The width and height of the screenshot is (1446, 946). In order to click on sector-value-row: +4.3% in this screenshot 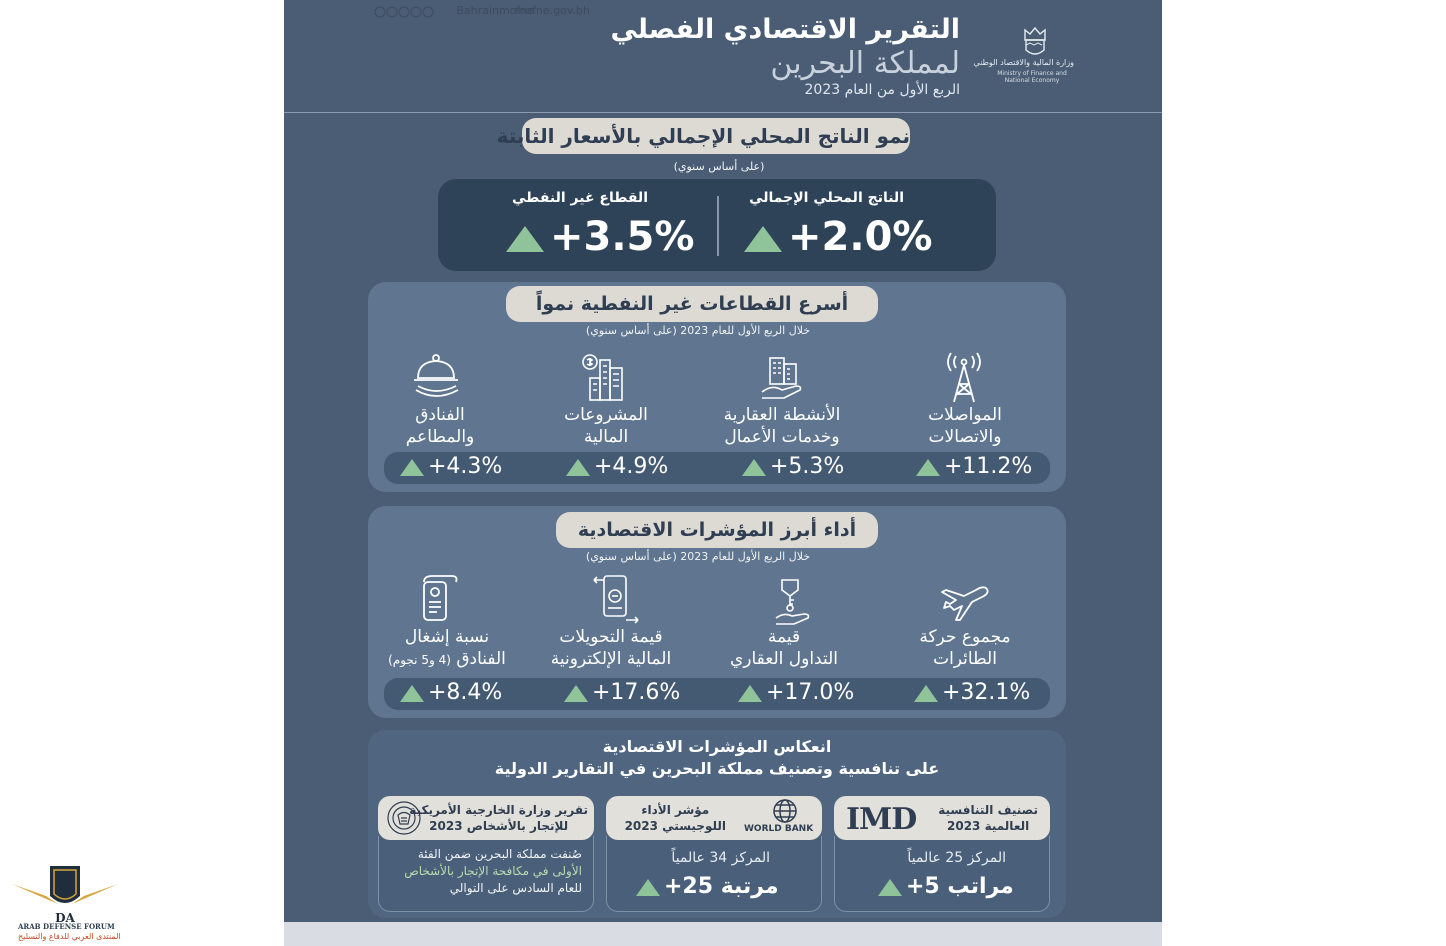, I will do `click(451, 466)`.